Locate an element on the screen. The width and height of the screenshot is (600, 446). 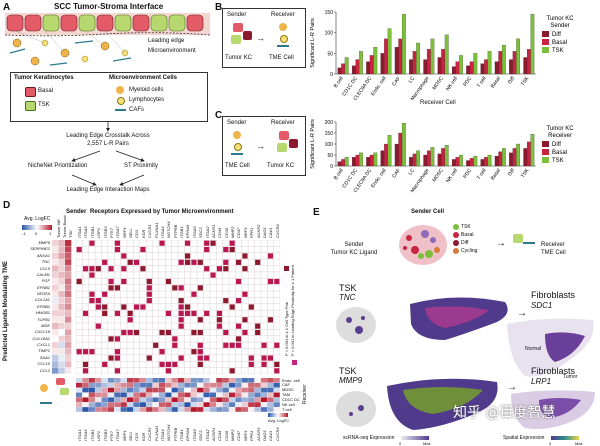
receptor-label: NOTCH4 is located at coordinates (169, 432).